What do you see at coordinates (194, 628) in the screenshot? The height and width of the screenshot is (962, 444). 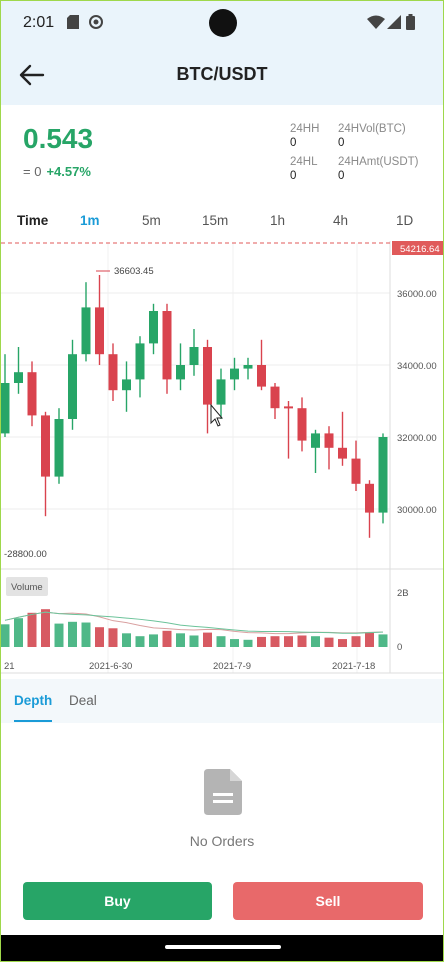 I see `volume-layer` at bounding box center [194, 628].